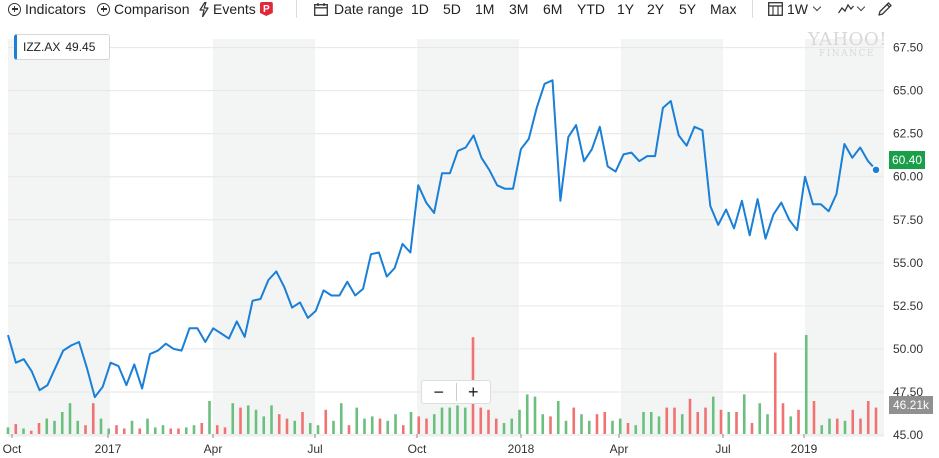 This screenshot has height=458, width=939. I want to click on watermark-line2: FINANCE, so click(846, 54).